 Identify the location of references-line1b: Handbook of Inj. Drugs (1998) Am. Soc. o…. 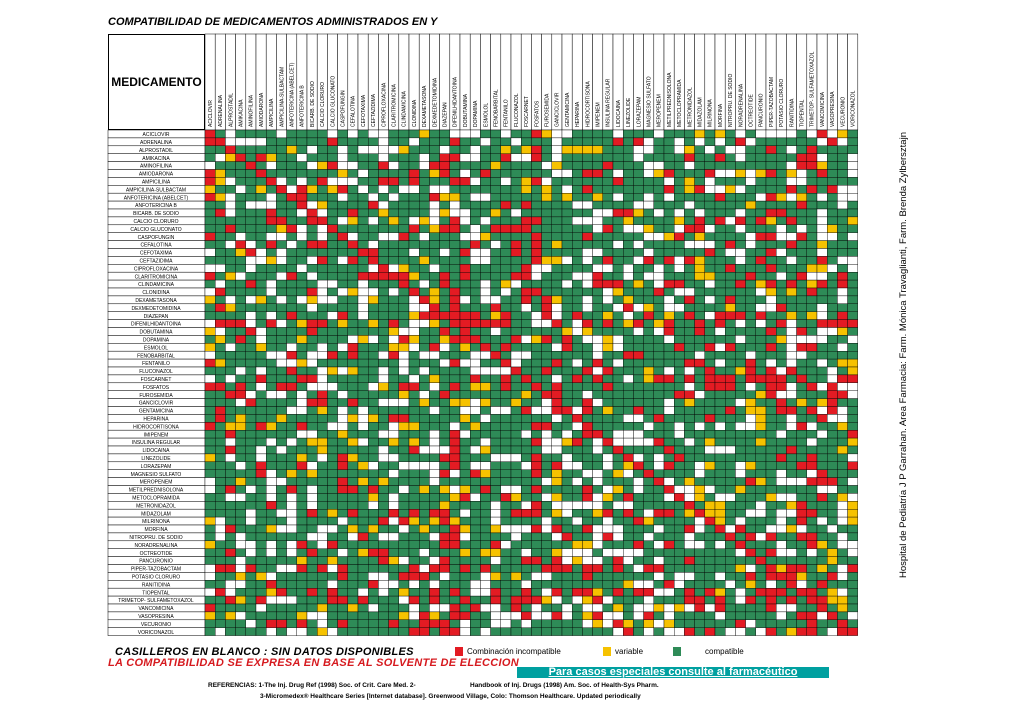
(564, 685).